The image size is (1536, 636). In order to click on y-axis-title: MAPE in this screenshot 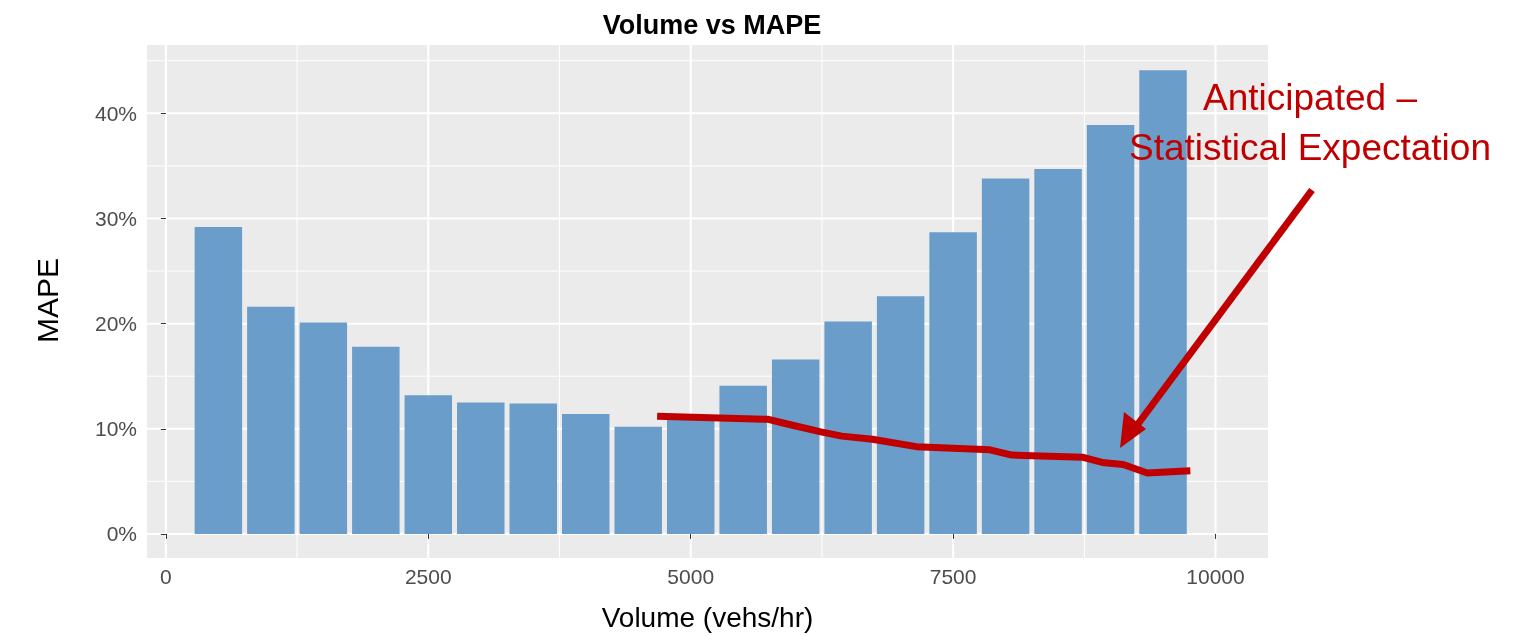, I will do `click(47, 300)`.